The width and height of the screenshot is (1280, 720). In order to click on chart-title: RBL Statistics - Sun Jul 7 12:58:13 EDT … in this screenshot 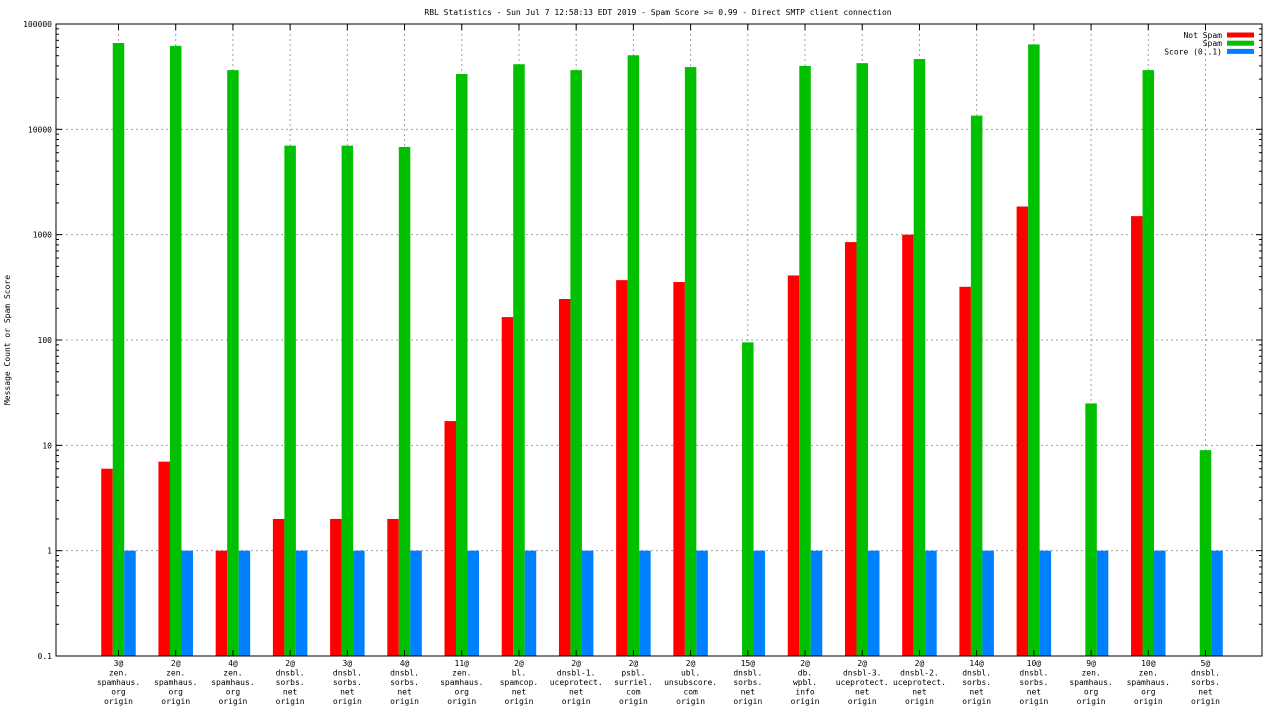, I will do `click(657, 12)`.